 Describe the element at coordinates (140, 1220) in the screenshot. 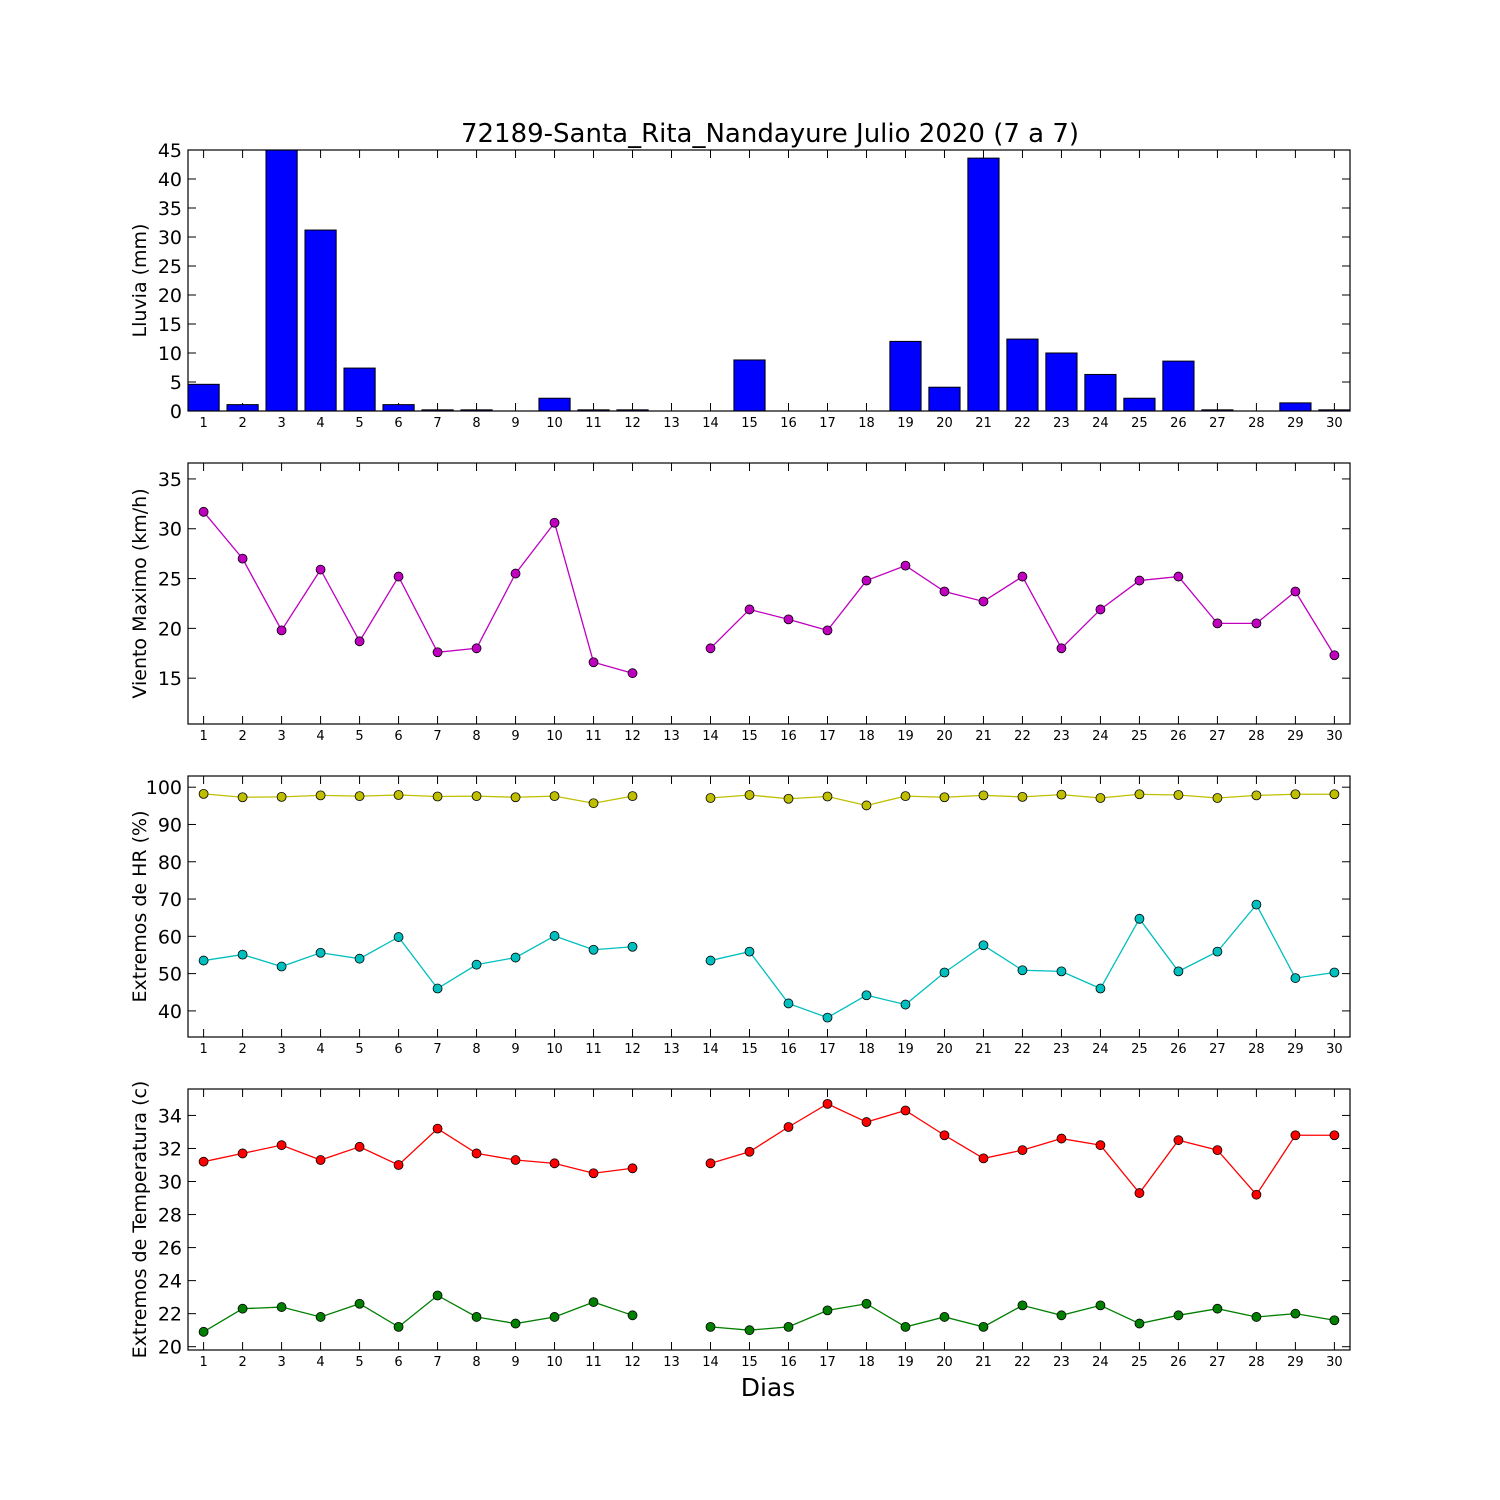

I see `y-axis-label: Extremos de Temperatura (c)` at that location.